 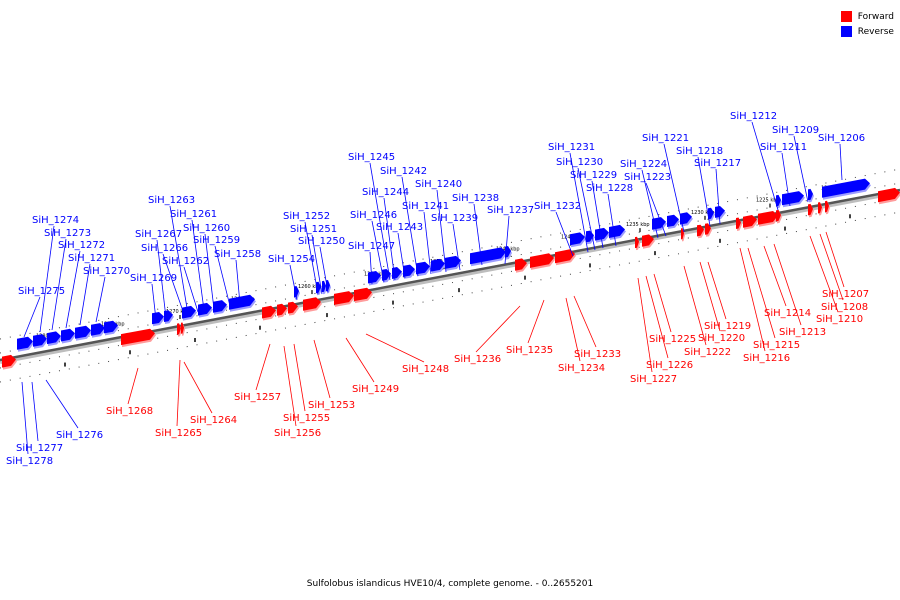 What do you see at coordinates (129, 411) in the screenshot?
I see `gene-label-forward: SiH_1268` at bounding box center [129, 411].